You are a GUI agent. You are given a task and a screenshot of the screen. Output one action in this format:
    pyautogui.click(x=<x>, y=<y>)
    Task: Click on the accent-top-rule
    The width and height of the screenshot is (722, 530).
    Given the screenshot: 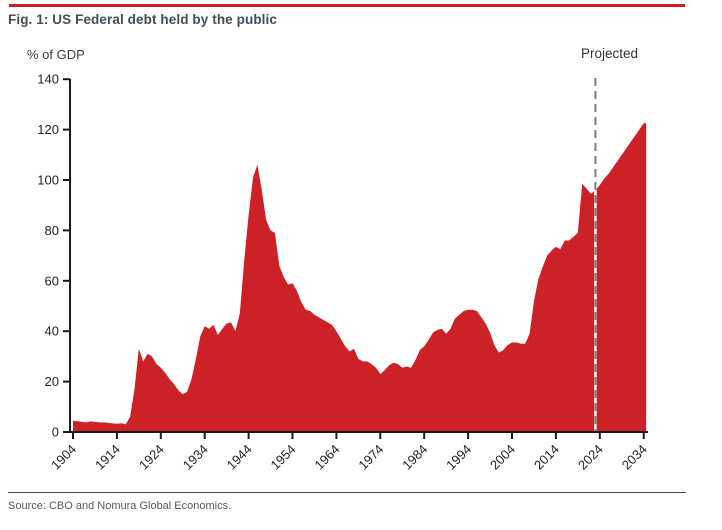 What is the action you would take?
    pyautogui.click(x=347, y=5)
    